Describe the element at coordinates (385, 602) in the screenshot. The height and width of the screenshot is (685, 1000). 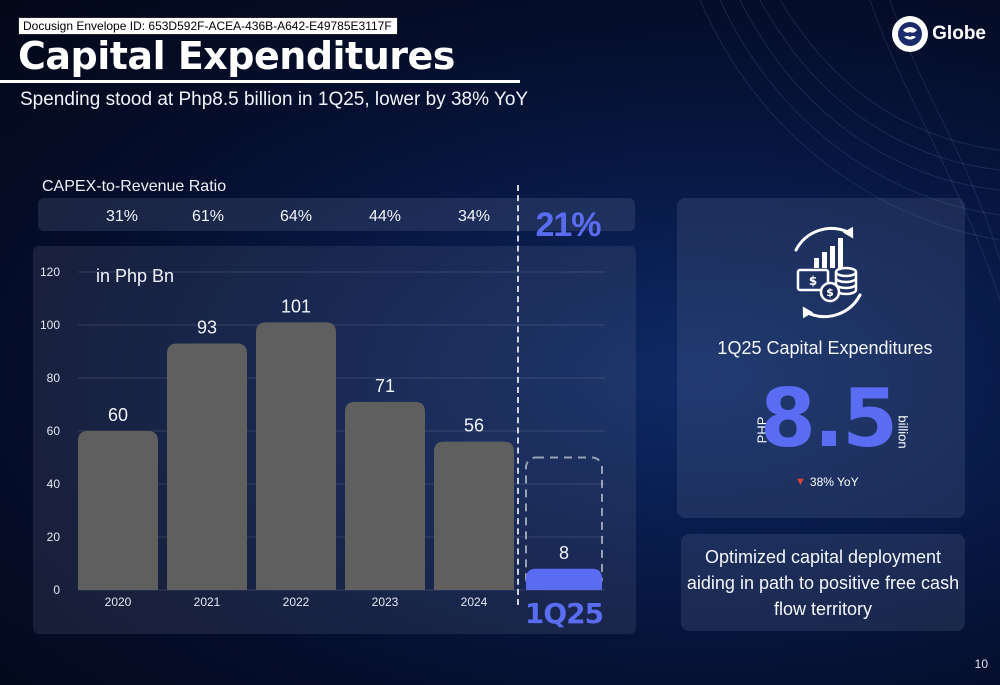
I see `x-tick-label: 2023` at that location.